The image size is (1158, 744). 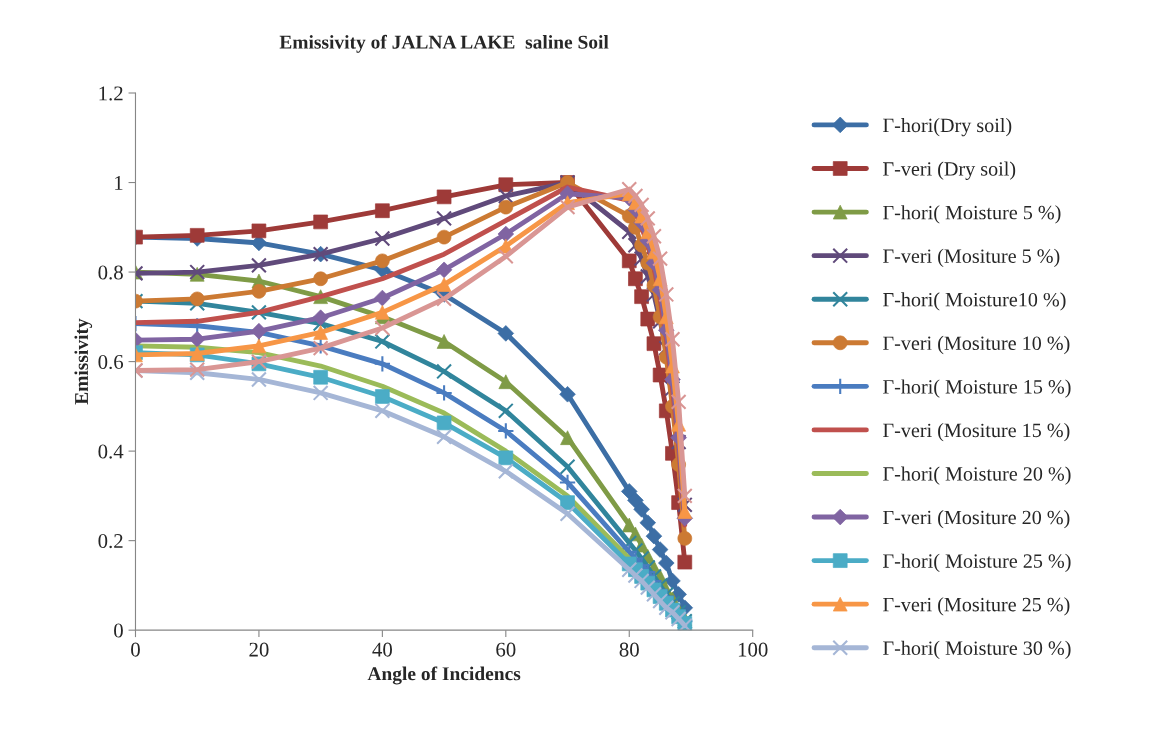 What do you see at coordinates (977, 650) in the screenshot?
I see `legend-label: Γ-hori( Moisture 30 %)` at bounding box center [977, 650].